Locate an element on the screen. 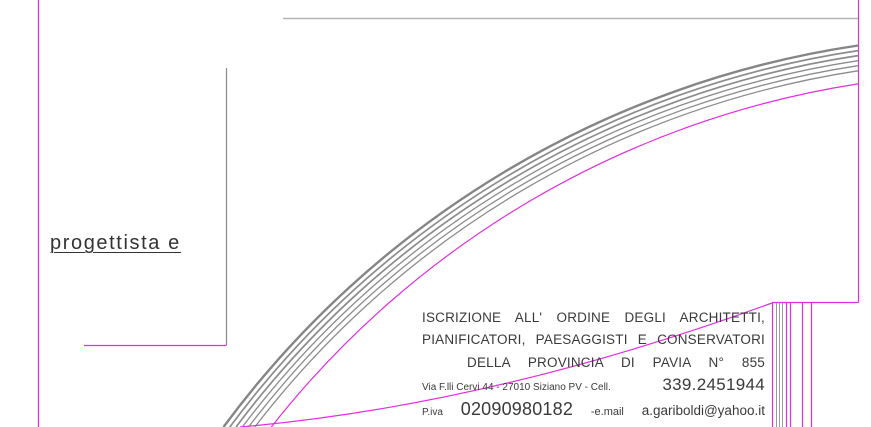  registration-line-3: DELLA PROVINCIA DI PAVIA N° 855 is located at coordinates (616, 362).